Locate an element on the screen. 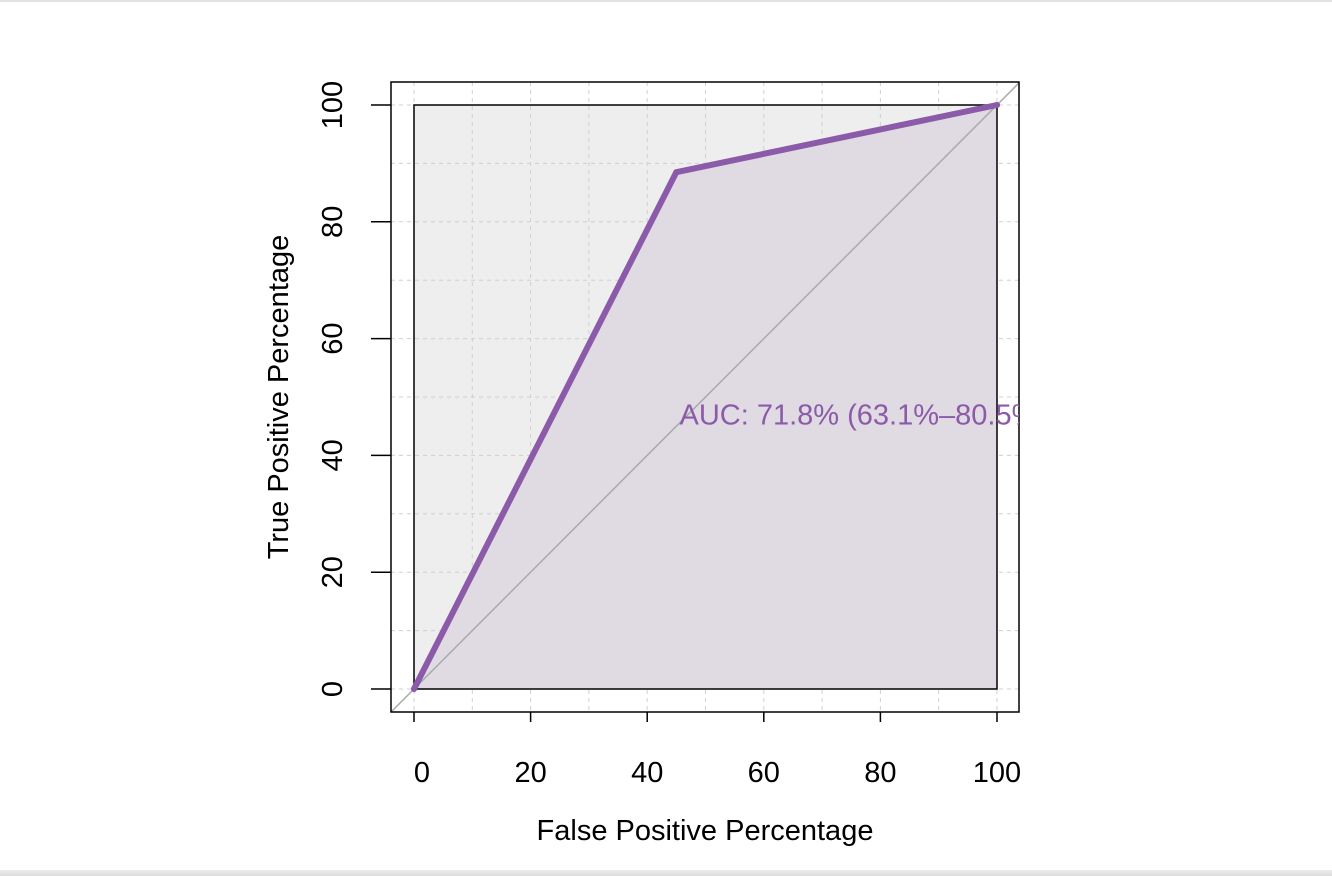  x-tick-label: 80 is located at coordinates (880, 773).